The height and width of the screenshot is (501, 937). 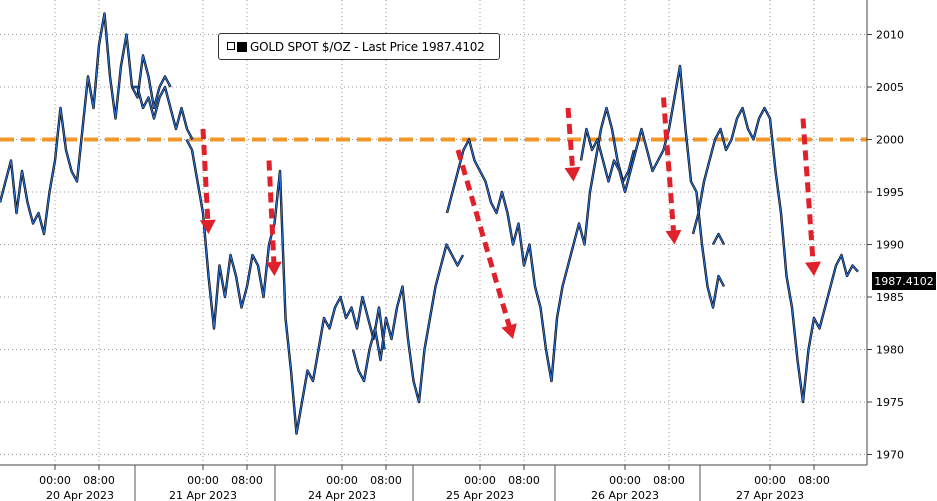 I want to click on y-tick-label: 1995, so click(x=890, y=192).